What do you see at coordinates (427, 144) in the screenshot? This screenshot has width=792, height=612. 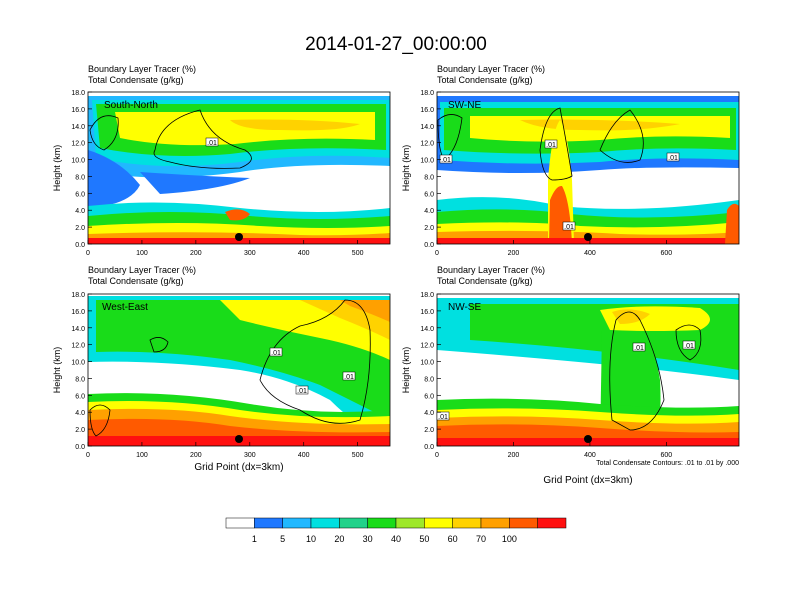 I see `y-tick-label: 12.0` at bounding box center [427, 144].